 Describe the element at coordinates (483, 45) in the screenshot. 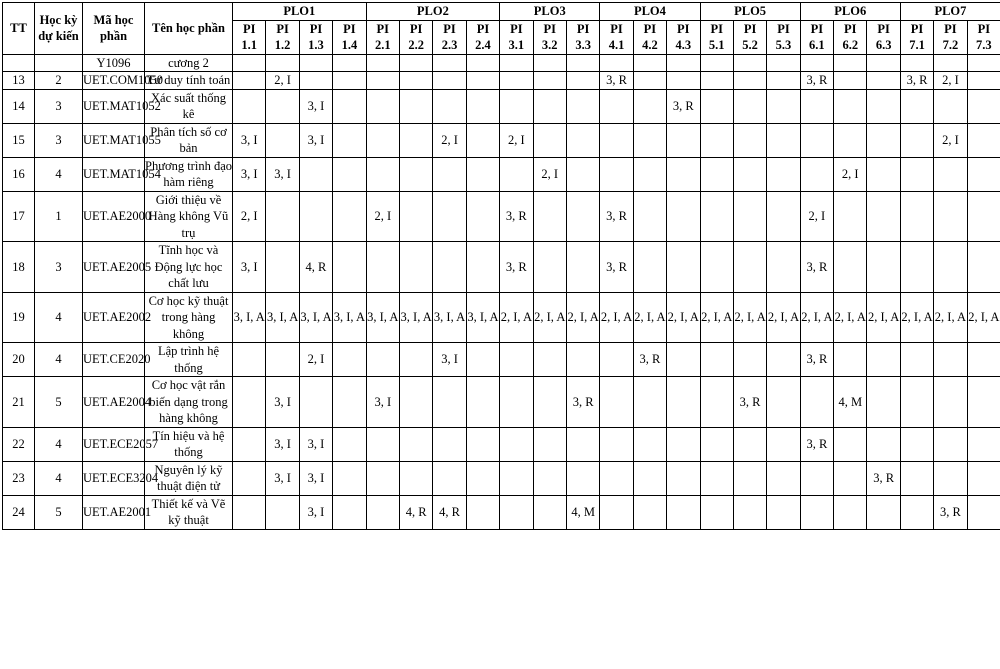

I see `pi-label-number: 2.4` at that location.